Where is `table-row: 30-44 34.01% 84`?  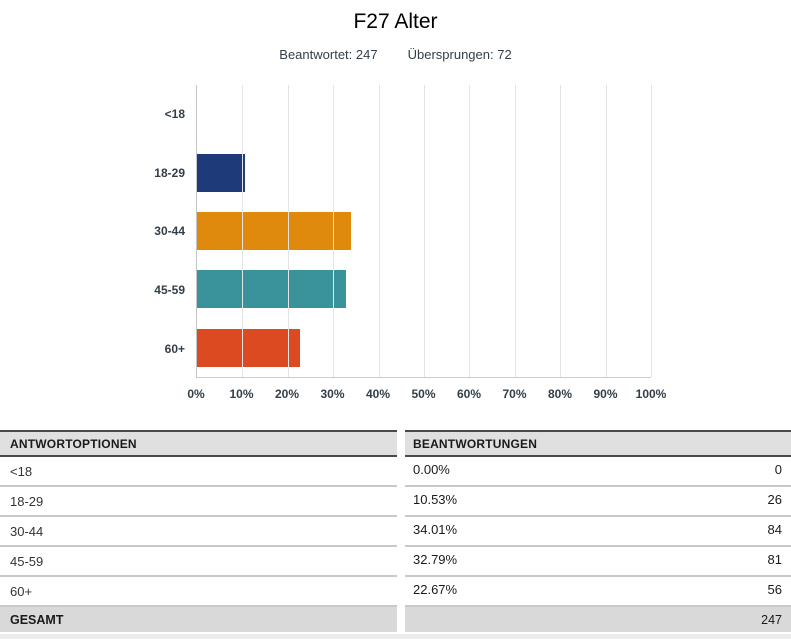
table-row: 30-44 34.01% 84 is located at coordinates (395, 532).